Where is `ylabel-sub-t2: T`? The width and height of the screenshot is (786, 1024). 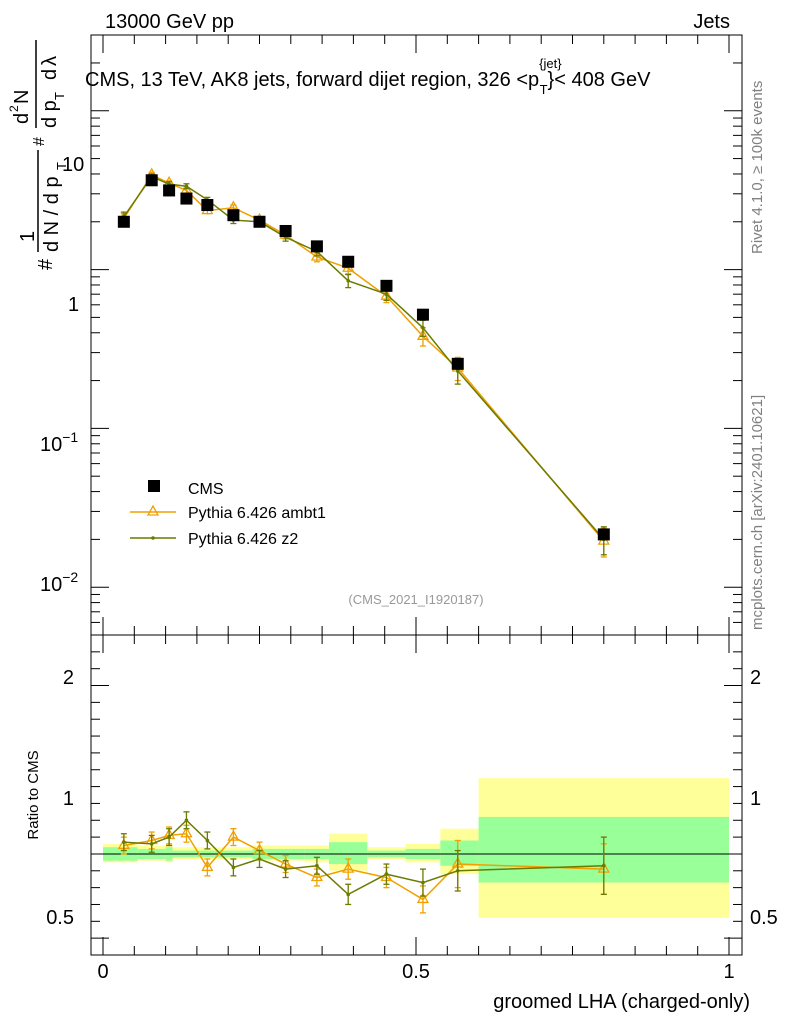 ylabel-sub-t2: T is located at coordinates (59, 96).